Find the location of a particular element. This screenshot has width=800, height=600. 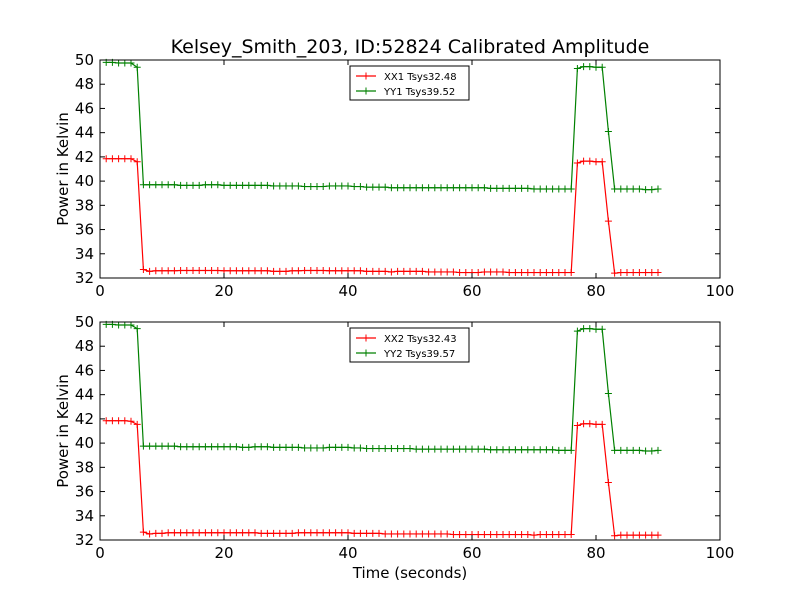

x-tick-label: 20 is located at coordinates (223, 553).